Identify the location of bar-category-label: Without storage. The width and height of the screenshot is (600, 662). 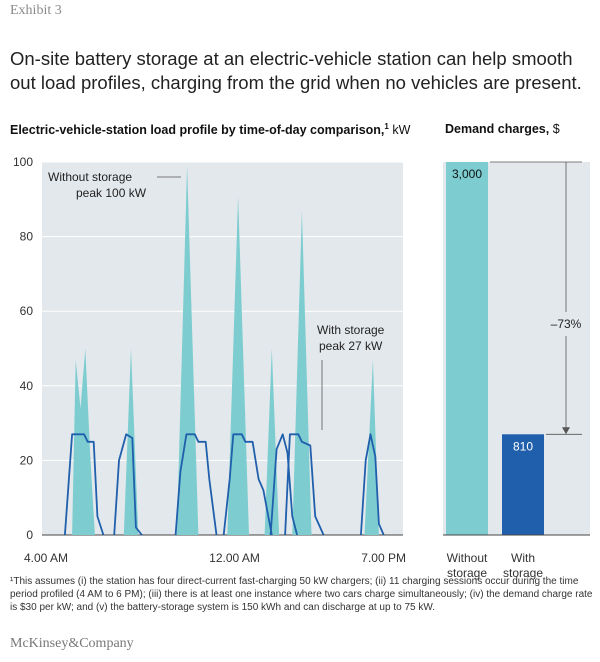
(467, 565).